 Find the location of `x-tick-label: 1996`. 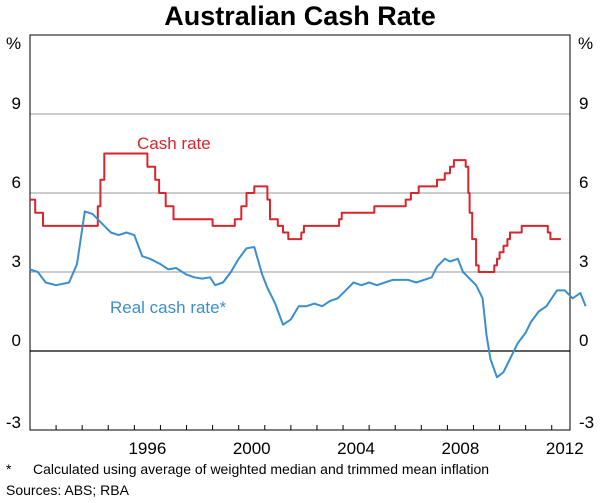

x-tick-label: 1996 is located at coordinates (147, 448).